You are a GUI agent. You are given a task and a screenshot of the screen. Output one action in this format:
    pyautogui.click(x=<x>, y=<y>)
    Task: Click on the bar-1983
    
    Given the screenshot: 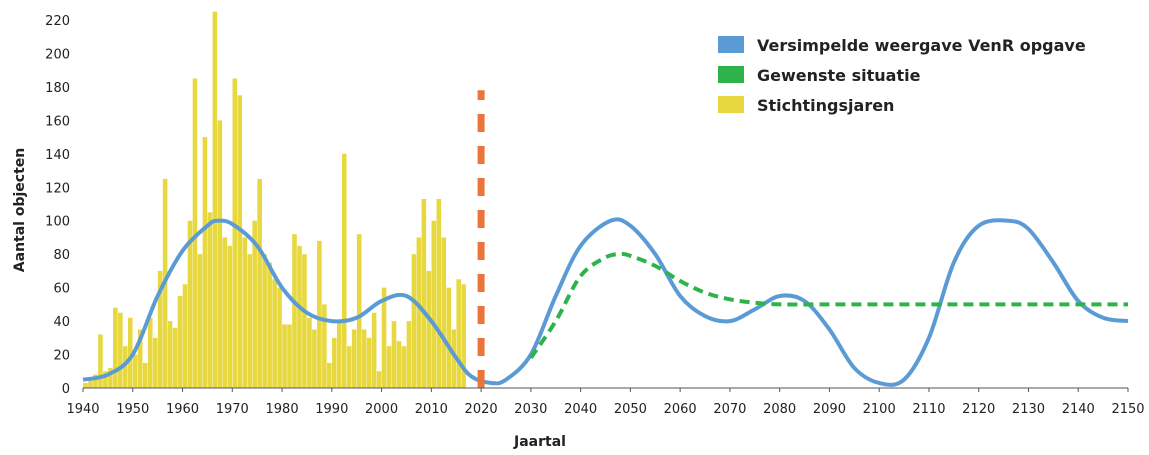 What is the action you would take?
    pyautogui.click(x=299, y=316)
    